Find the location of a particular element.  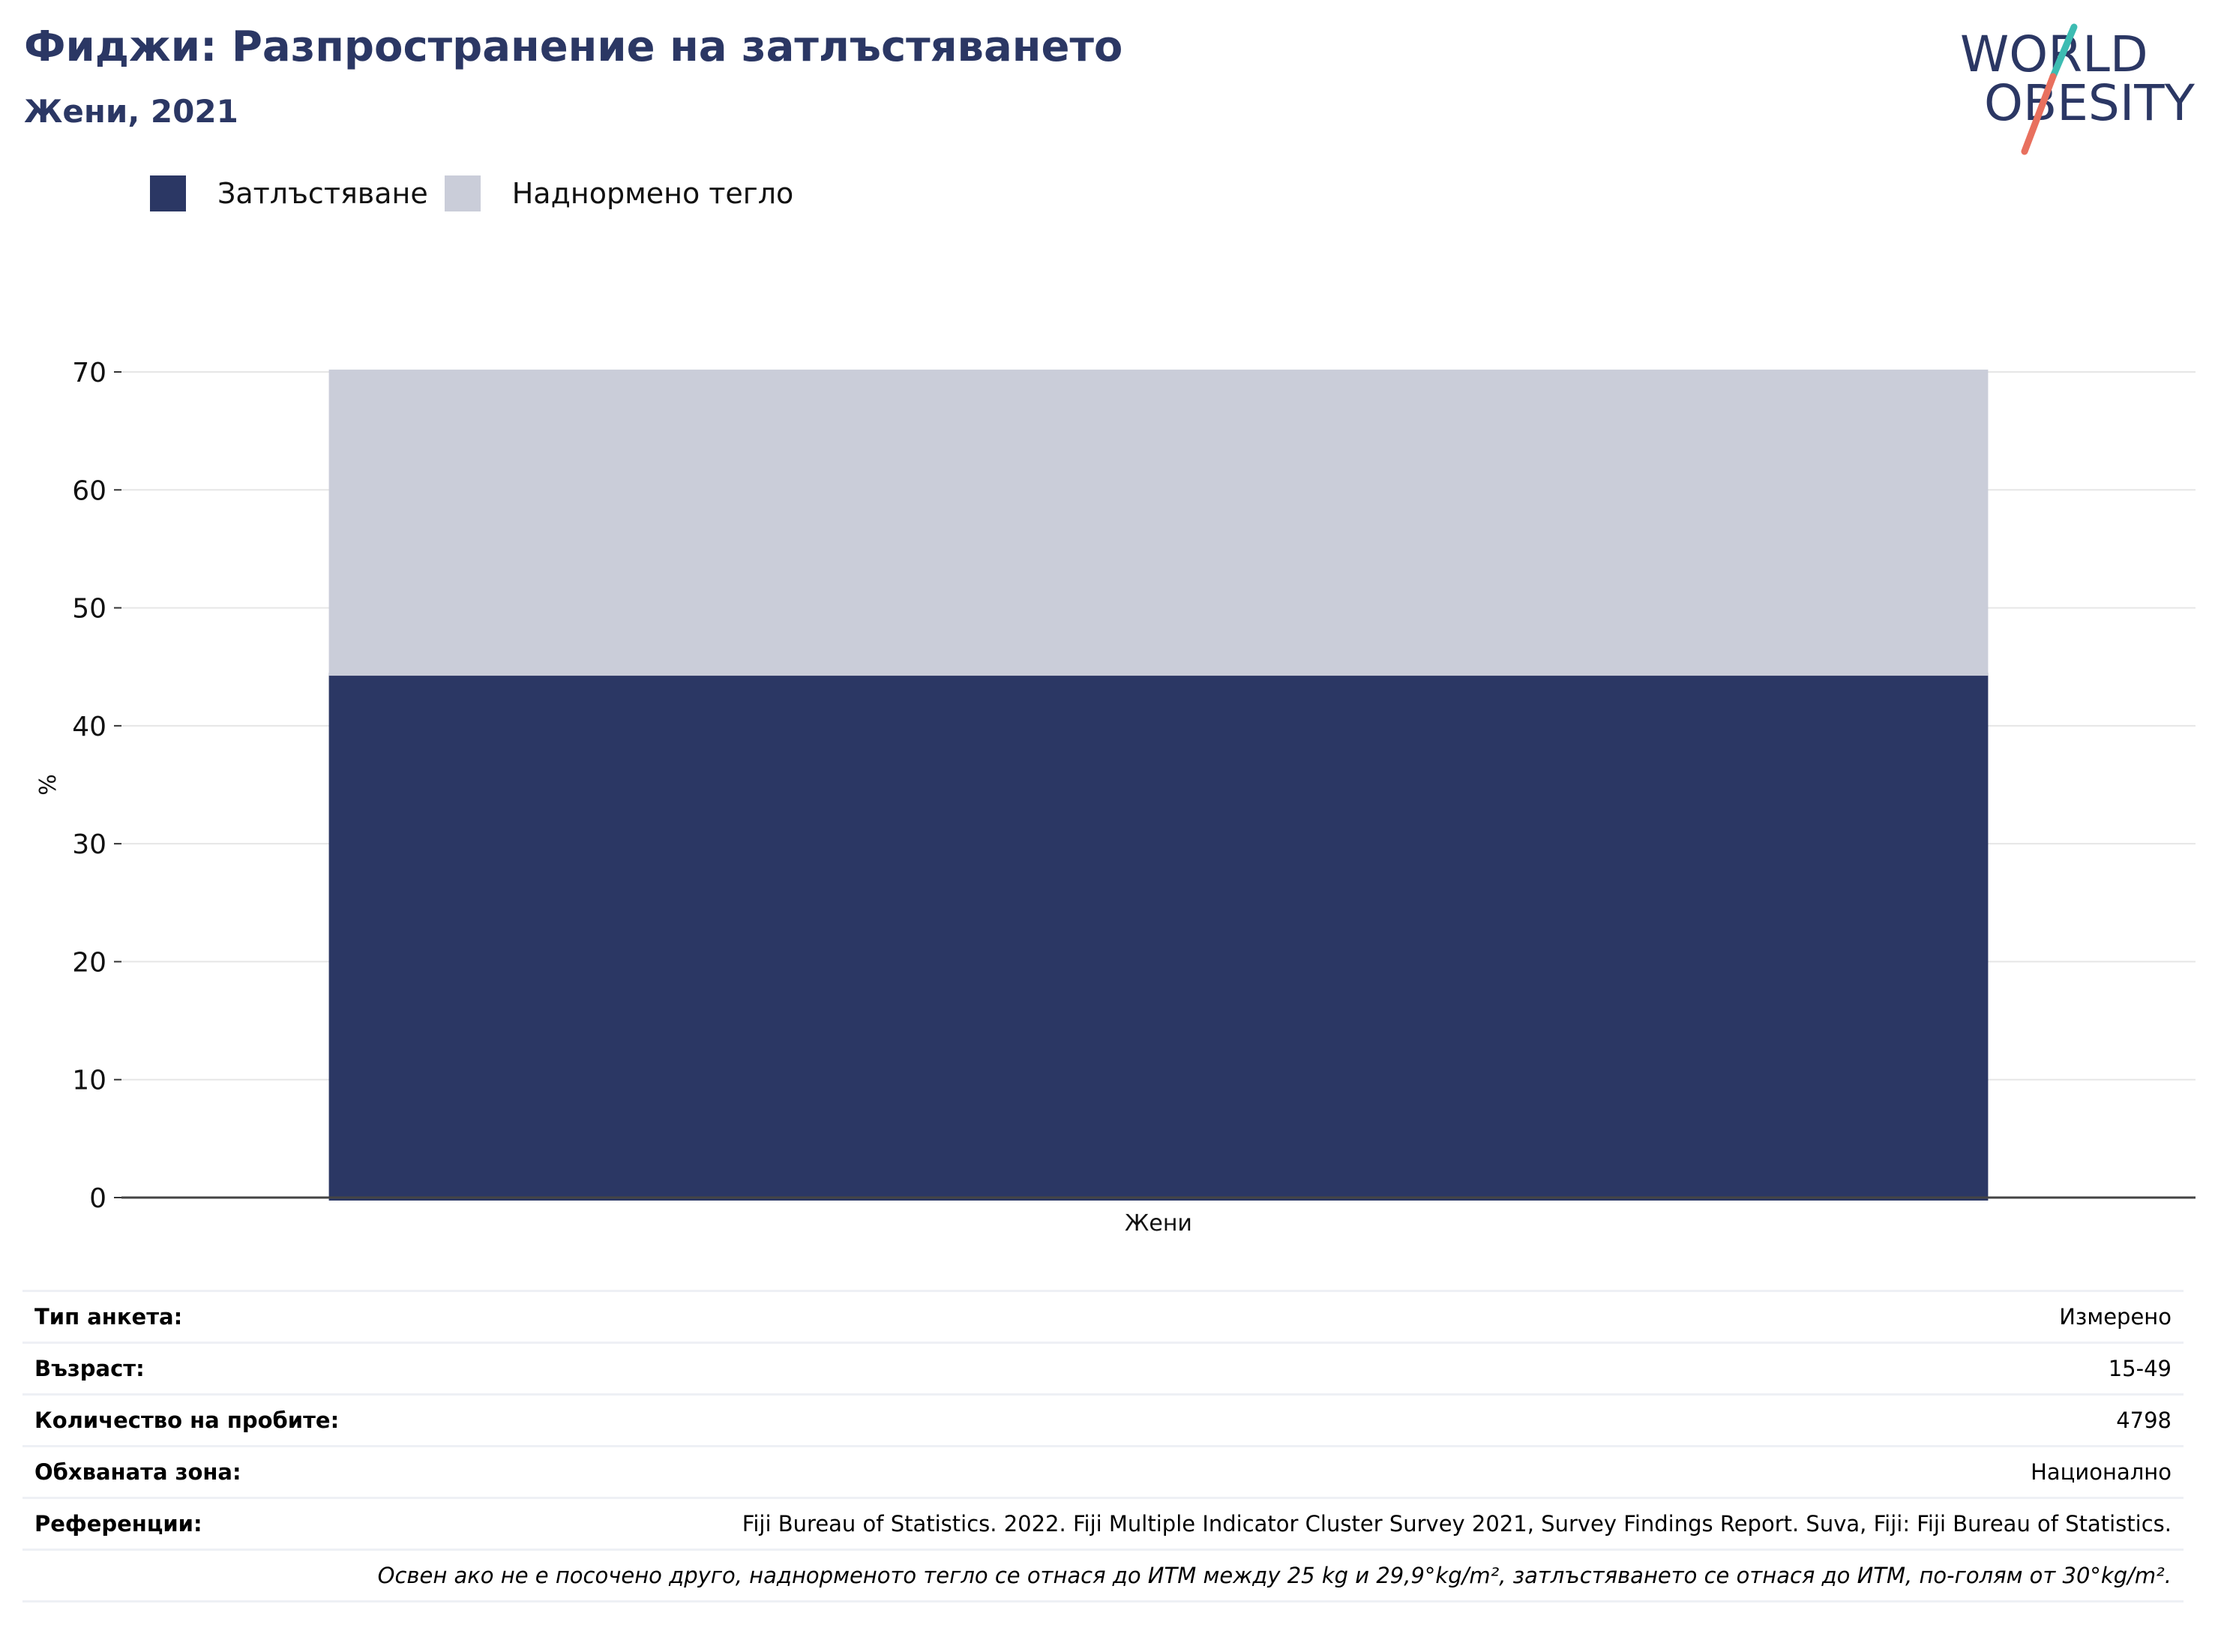

legend-item-obesity: Затлъстяване is located at coordinates (289, 193).